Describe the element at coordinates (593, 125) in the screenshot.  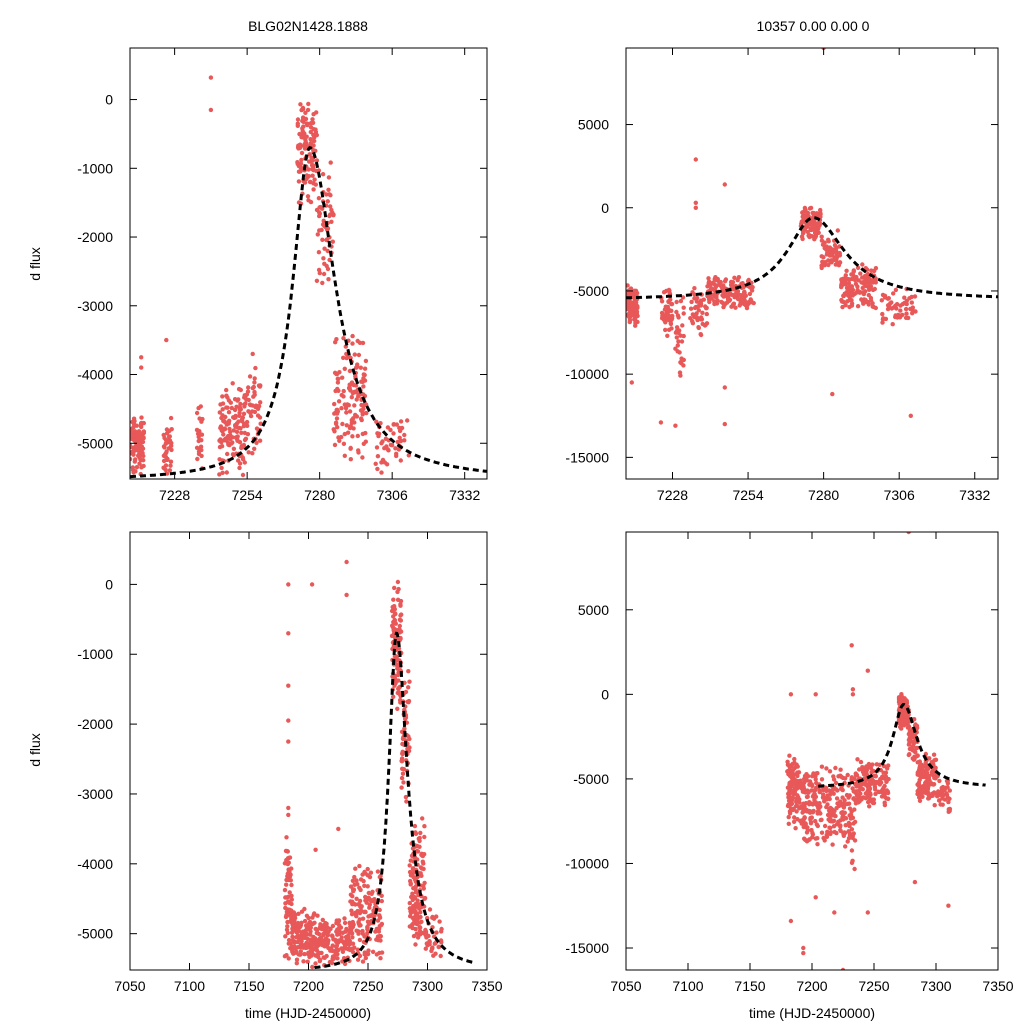
I see `y-tick-label: 5000` at that location.